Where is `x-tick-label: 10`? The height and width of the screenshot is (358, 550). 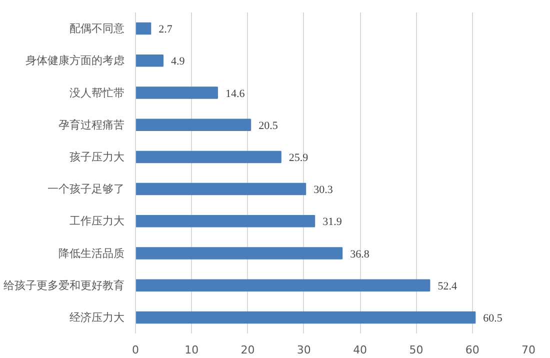 x-tick-label: 10 is located at coordinates (191, 350).